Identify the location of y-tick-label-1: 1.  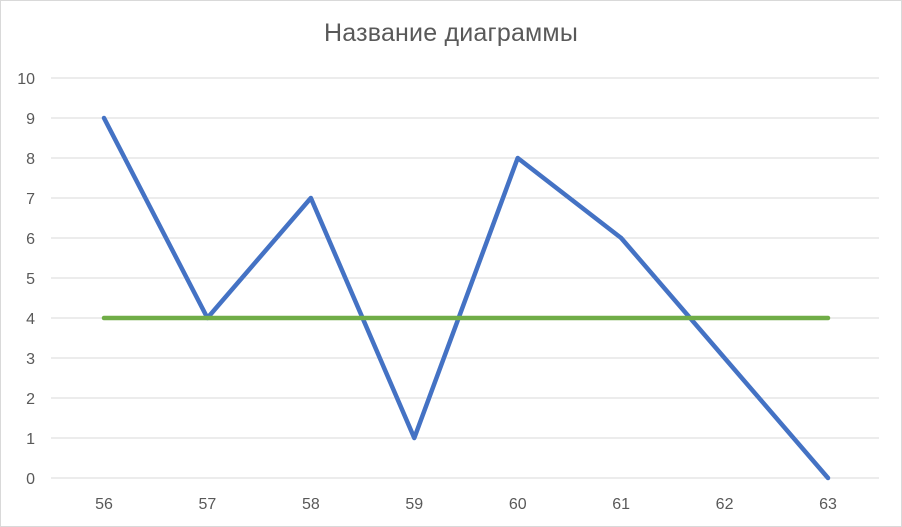
(30, 439).